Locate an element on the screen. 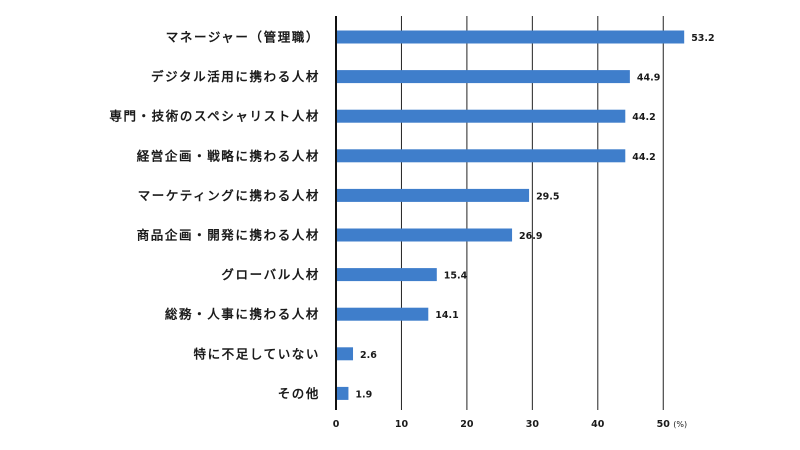 The width and height of the screenshot is (800, 450). x-tick-label: 20 is located at coordinates (467, 424).